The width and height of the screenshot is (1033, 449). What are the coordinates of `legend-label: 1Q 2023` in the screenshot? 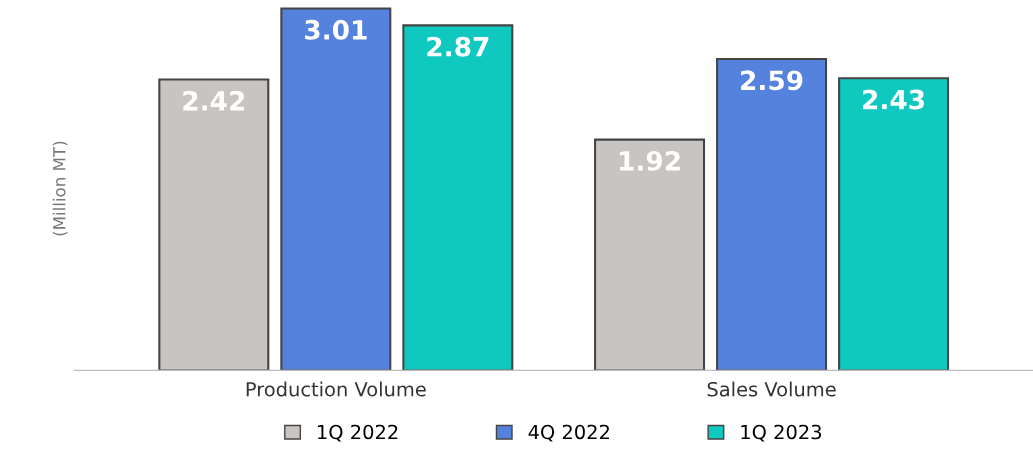 It's located at (781, 433).